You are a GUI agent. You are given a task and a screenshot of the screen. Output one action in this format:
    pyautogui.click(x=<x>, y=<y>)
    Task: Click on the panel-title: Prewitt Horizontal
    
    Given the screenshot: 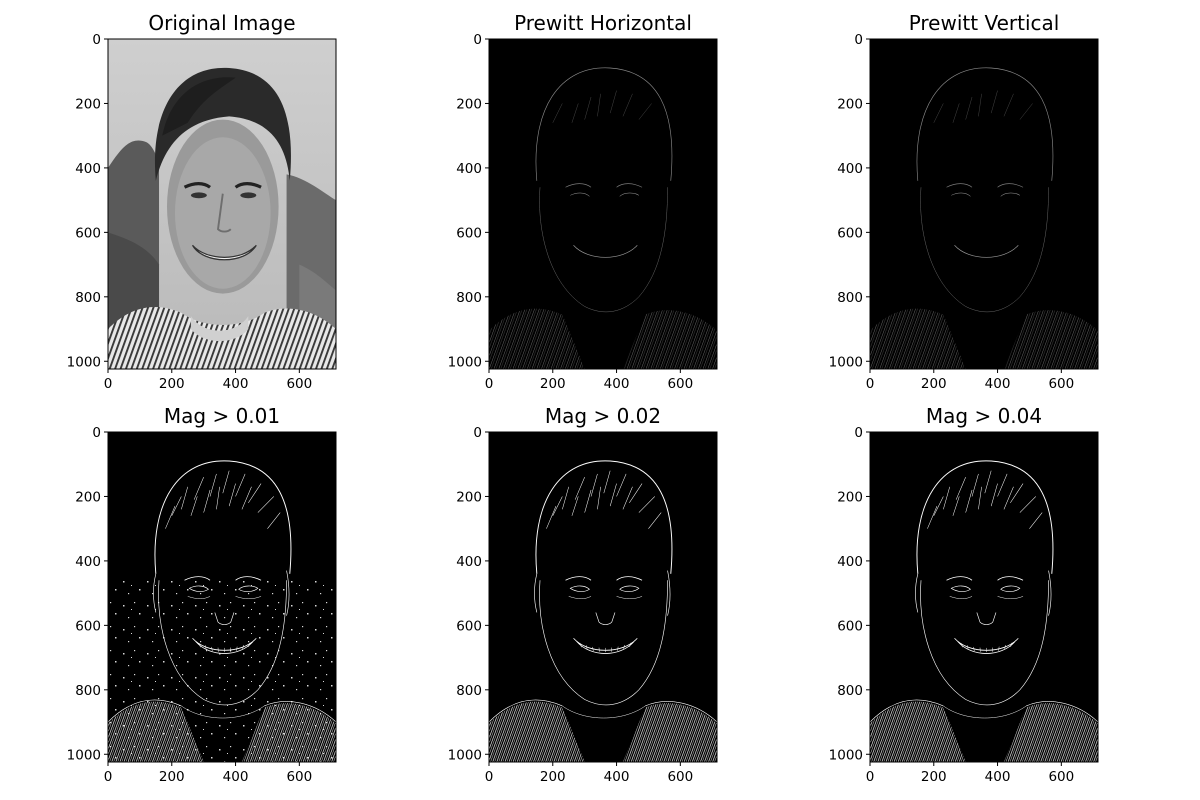 What is the action you would take?
    pyautogui.click(x=603, y=23)
    